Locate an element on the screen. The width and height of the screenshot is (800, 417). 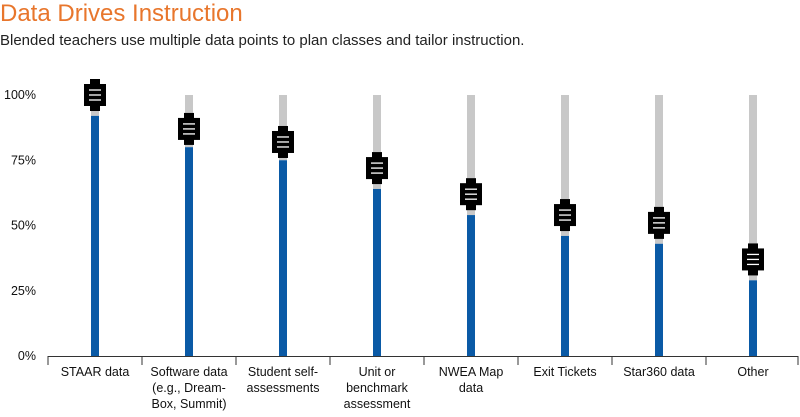
y-tick-label: 50% is located at coordinates (23, 226).